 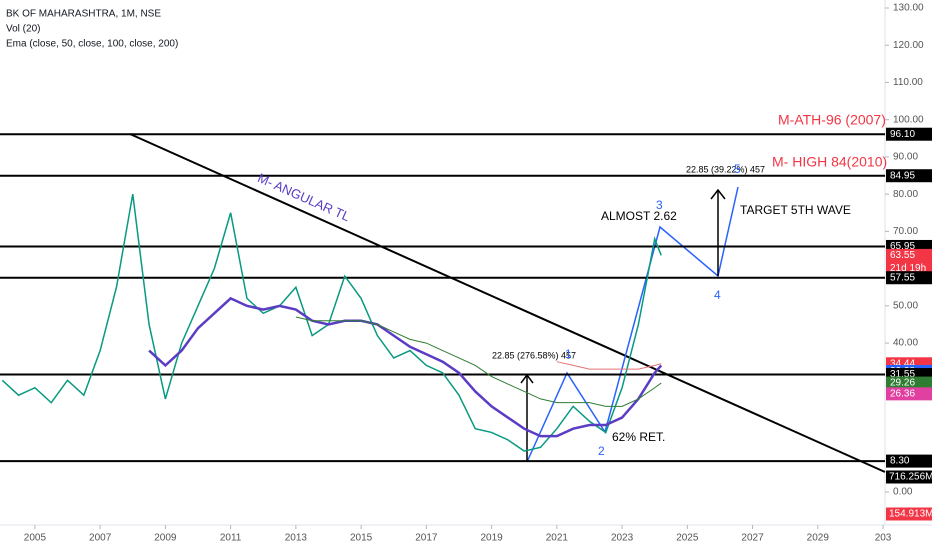 I want to click on annotation: M- HIGH 84(2010), so click(x=829, y=162).